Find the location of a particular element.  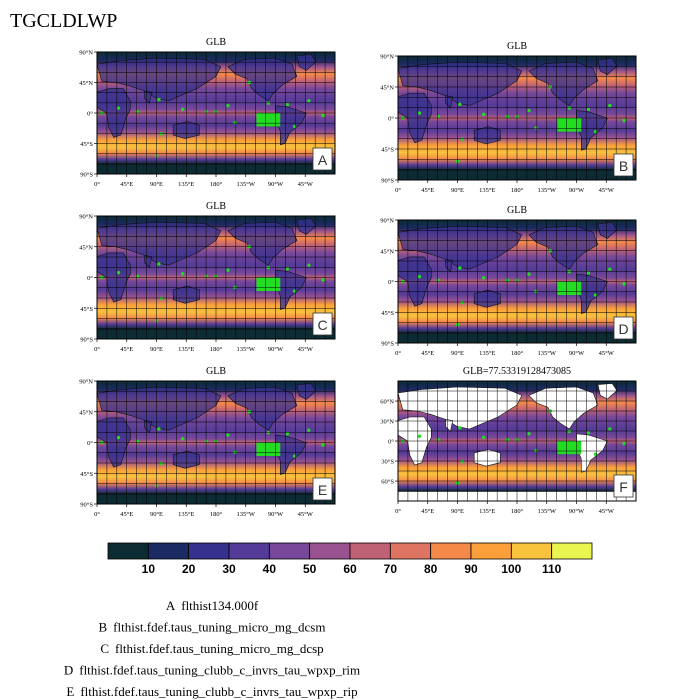

y-tick-label: 60°S is located at coordinates (387, 482).